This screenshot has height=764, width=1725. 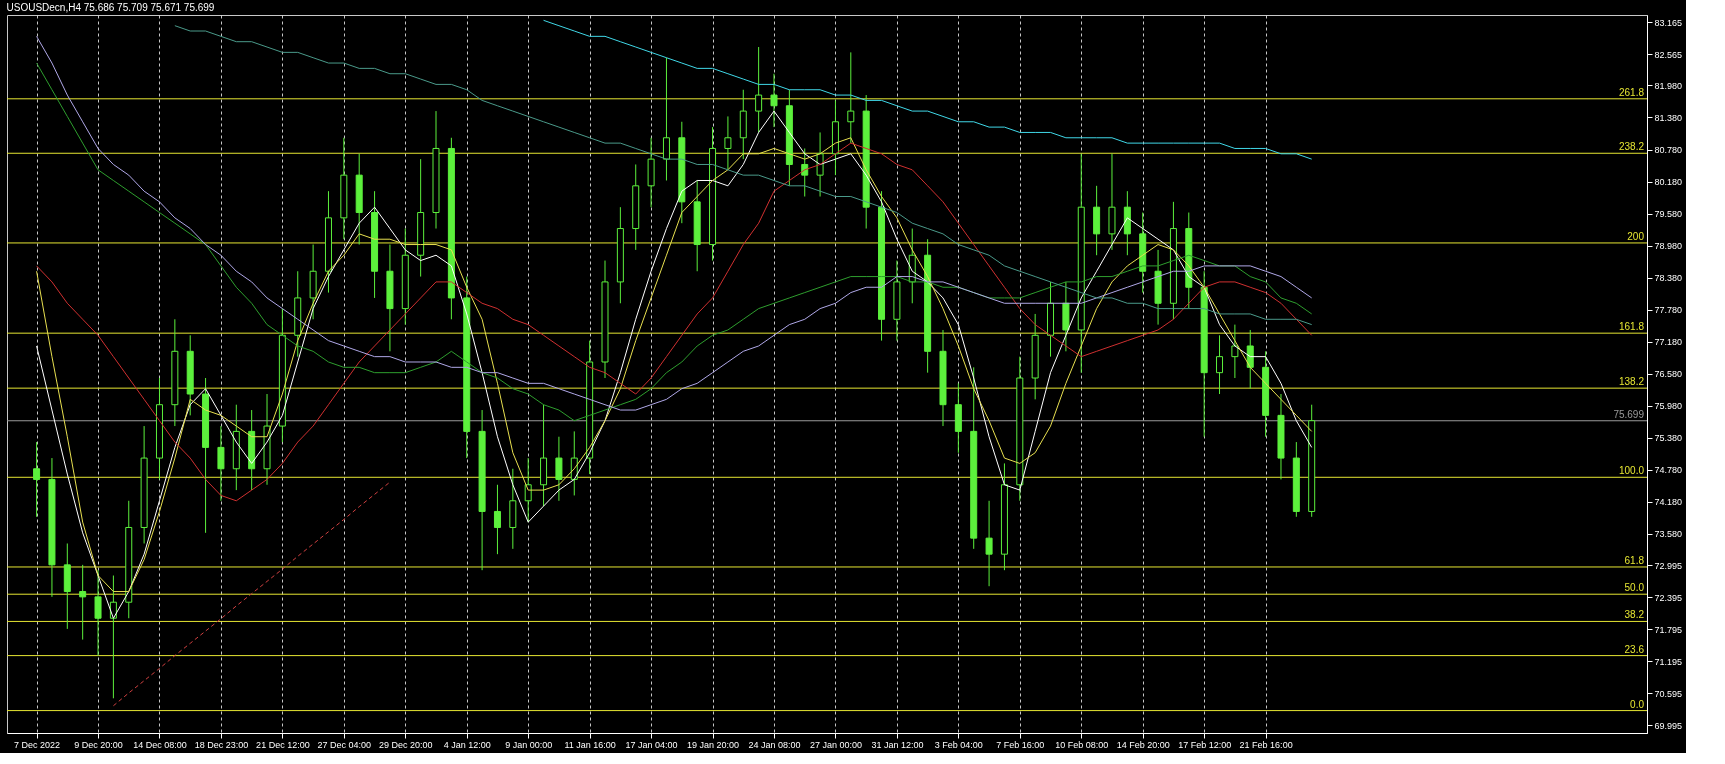 What do you see at coordinates (1668, 54) in the screenshot?
I see `y-tick-label: 82.565` at bounding box center [1668, 54].